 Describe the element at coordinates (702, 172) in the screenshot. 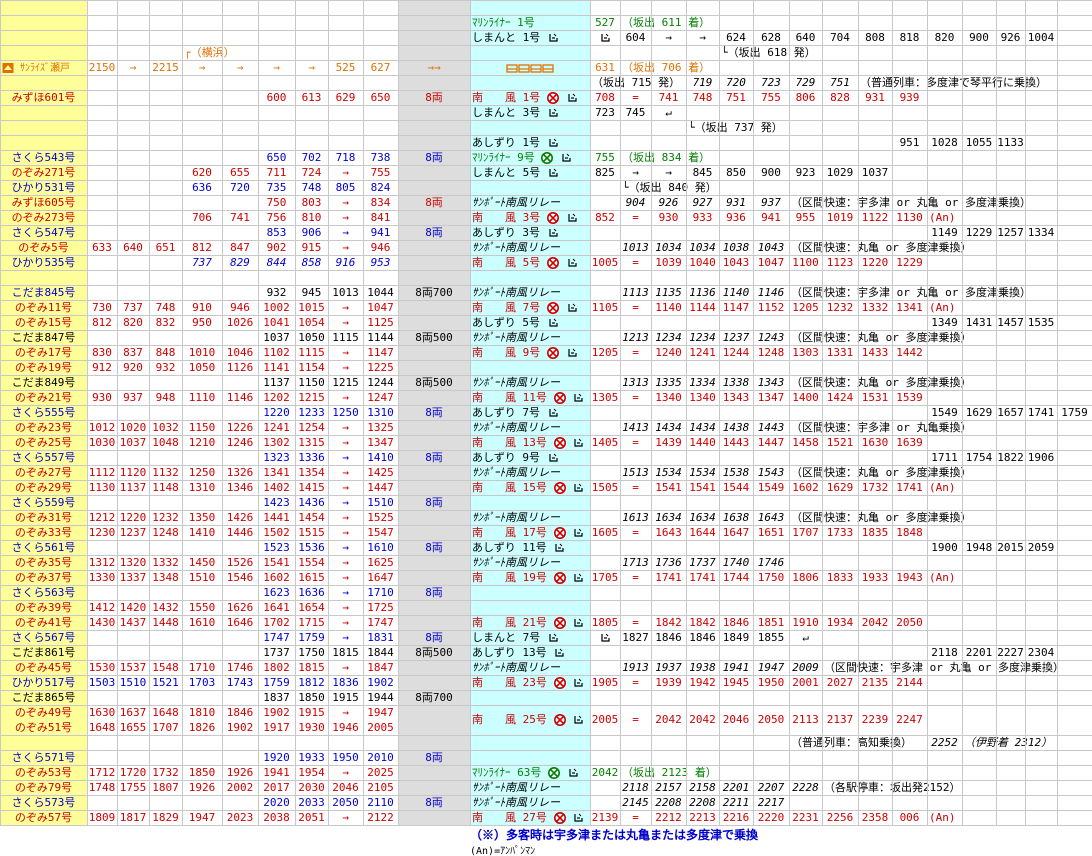

I see `cell-text: 845` at that location.